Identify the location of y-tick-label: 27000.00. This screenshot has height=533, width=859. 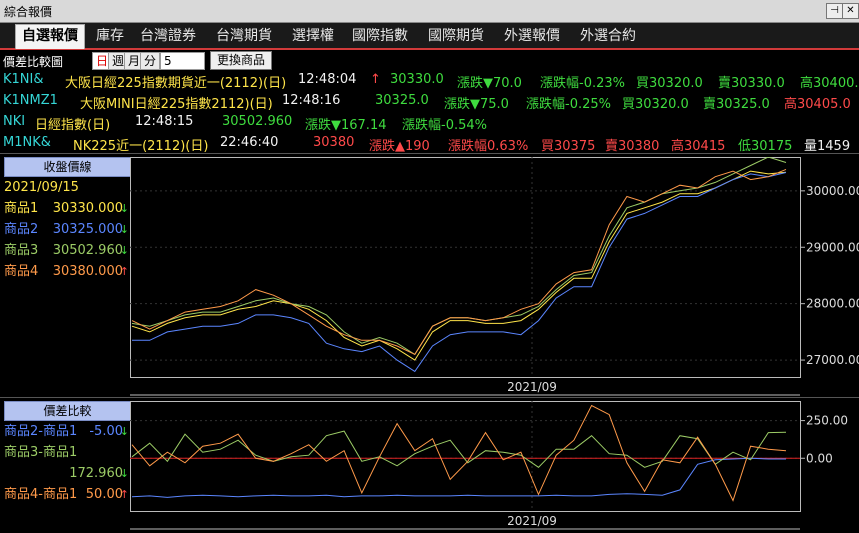
(832, 360).